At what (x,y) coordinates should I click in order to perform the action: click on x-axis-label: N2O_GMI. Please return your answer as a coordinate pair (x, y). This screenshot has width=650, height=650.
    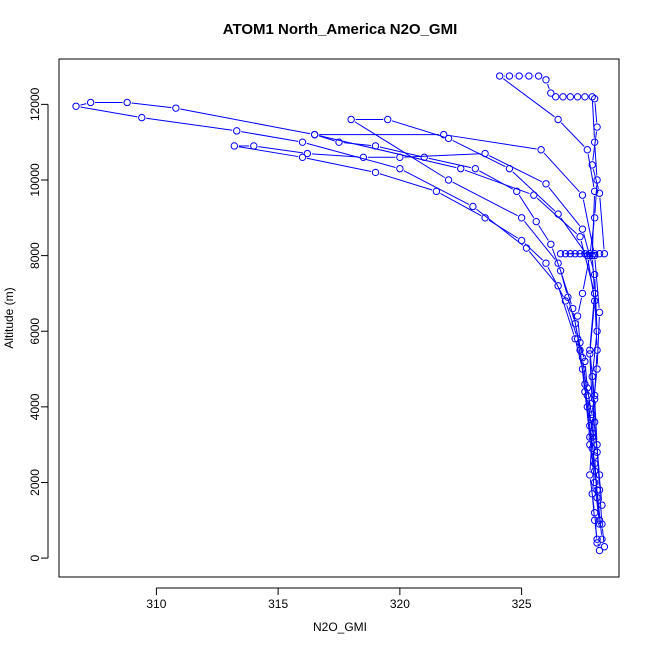
    Looking at the image, I should click on (340, 627).